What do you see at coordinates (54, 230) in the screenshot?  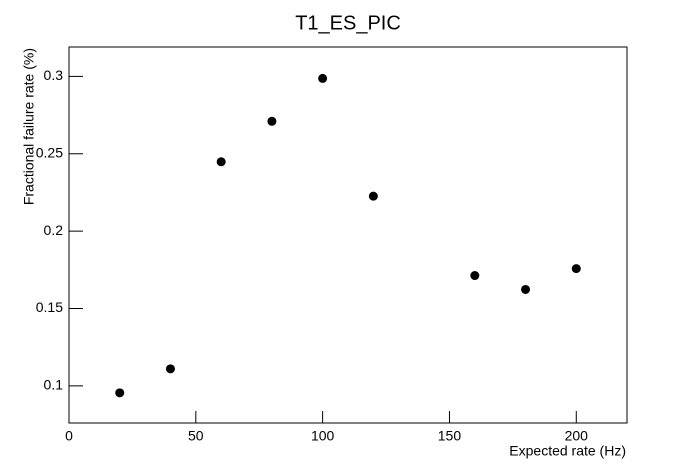 I see `y-tick-label: 0.2` at bounding box center [54, 230].